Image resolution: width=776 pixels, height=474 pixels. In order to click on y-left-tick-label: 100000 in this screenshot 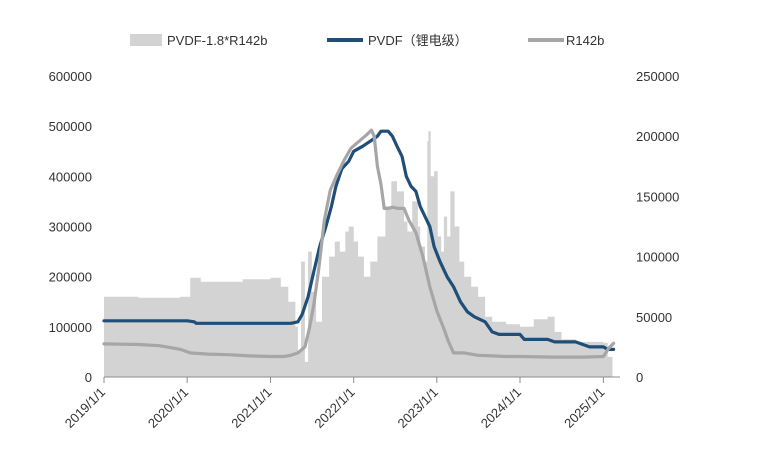, I will do `click(70, 327)`.